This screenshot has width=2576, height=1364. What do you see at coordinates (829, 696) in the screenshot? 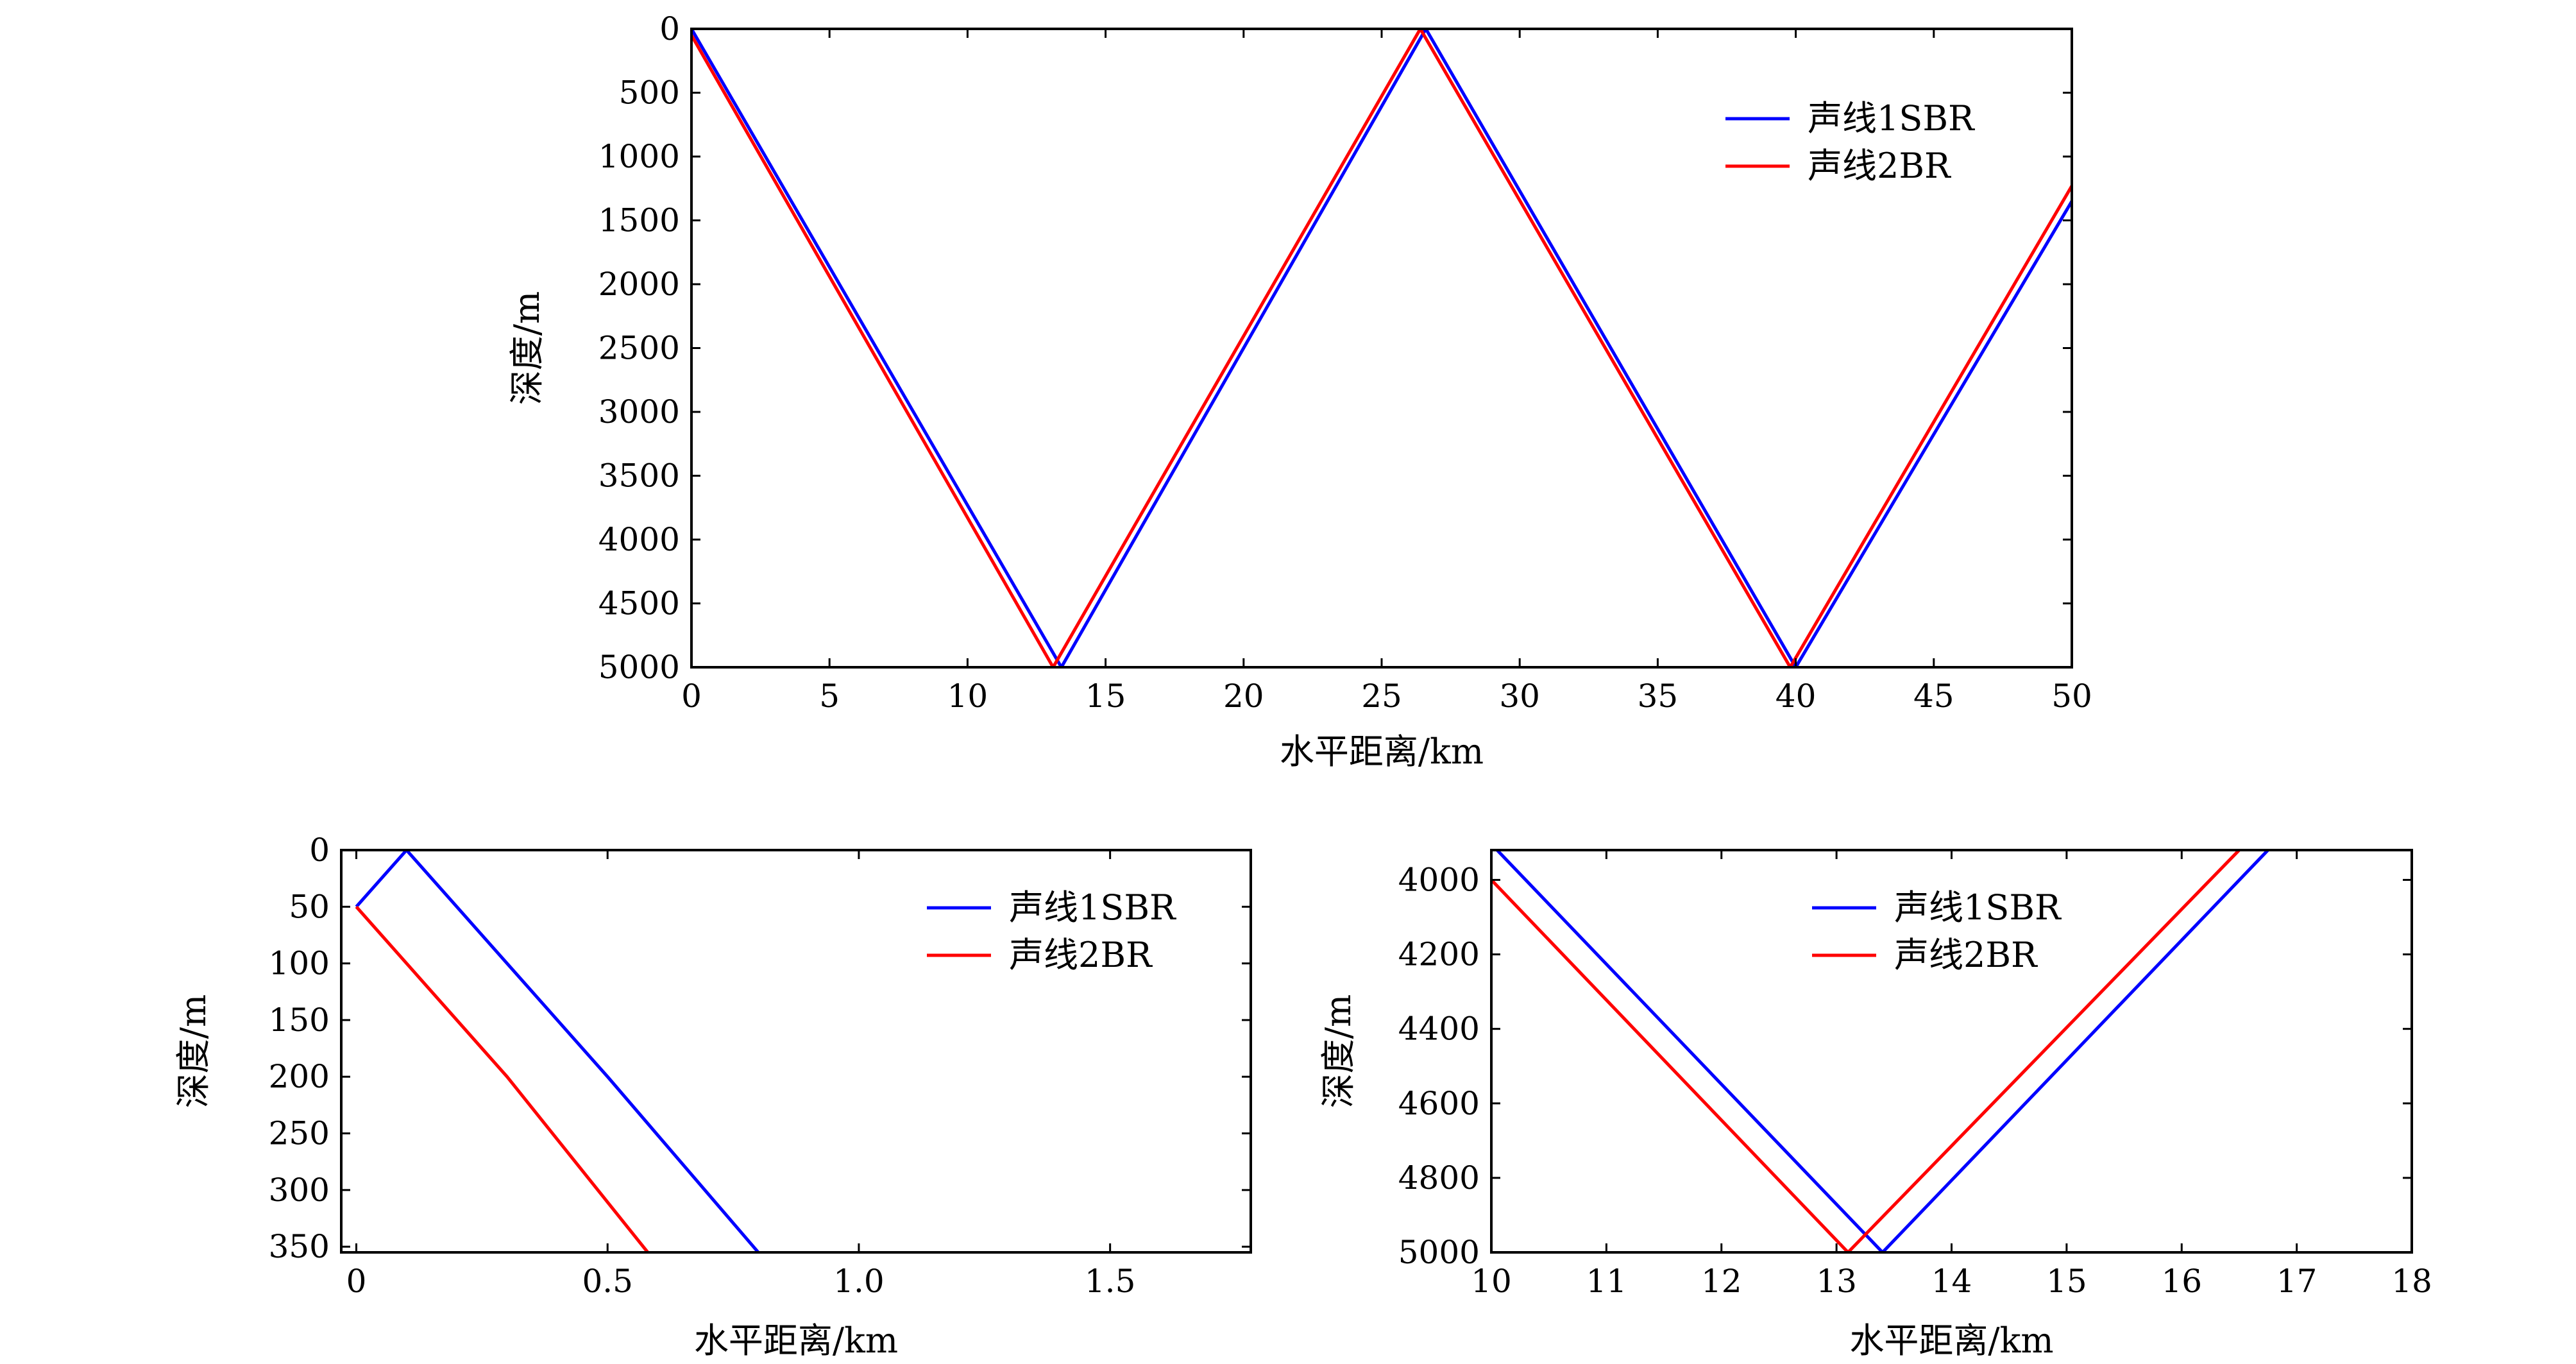
I see `x-tick-label: 5` at bounding box center [829, 696].